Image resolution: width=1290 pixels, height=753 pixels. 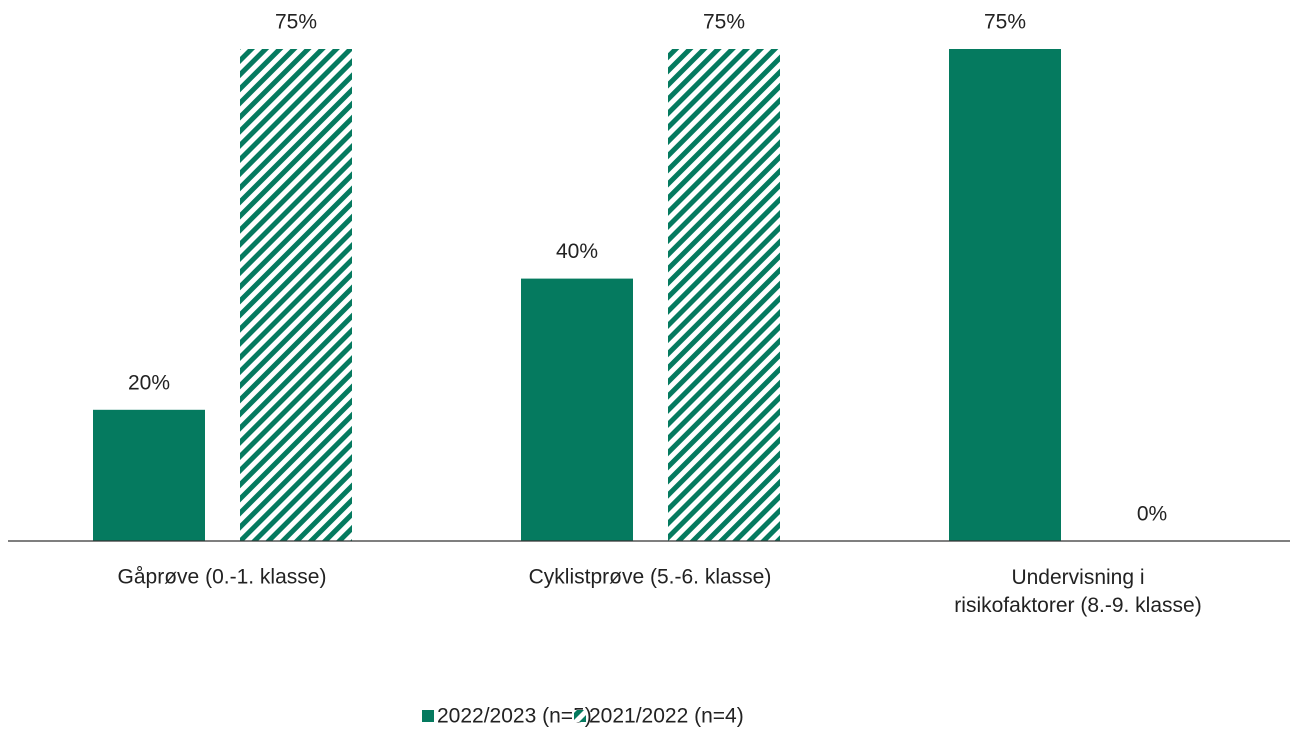 What do you see at coordinates (222, 577) in the screenshot?
I see `x-tick-label: Gåprøve (0.-1. klasse)` at bounding box center [222, 577].